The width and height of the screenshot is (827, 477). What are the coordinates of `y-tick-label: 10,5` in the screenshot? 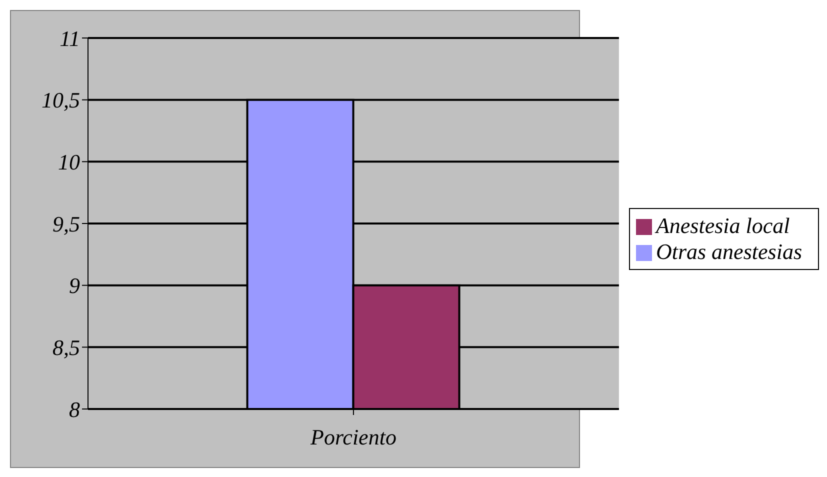 It's located at (61, 100).